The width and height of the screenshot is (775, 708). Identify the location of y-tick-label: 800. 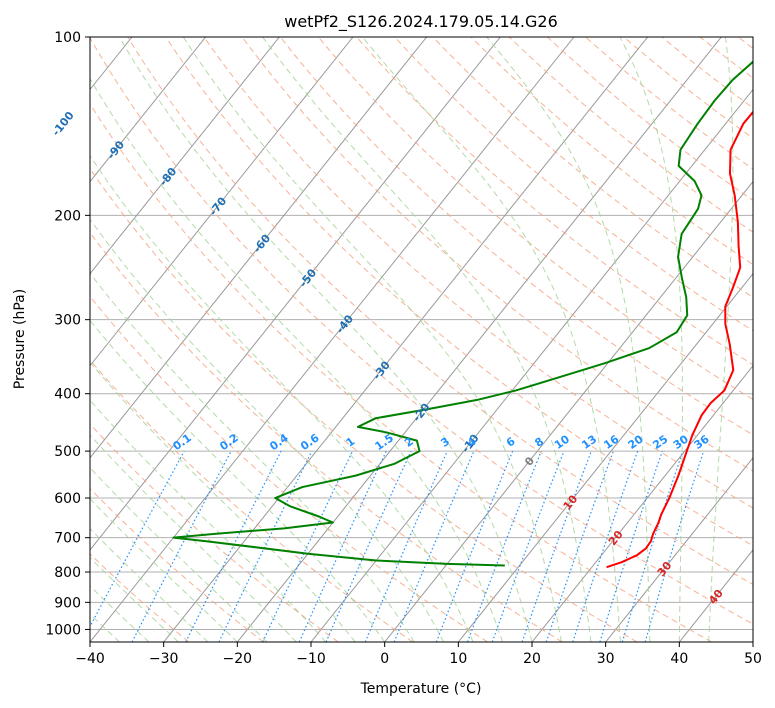
(67, 573).